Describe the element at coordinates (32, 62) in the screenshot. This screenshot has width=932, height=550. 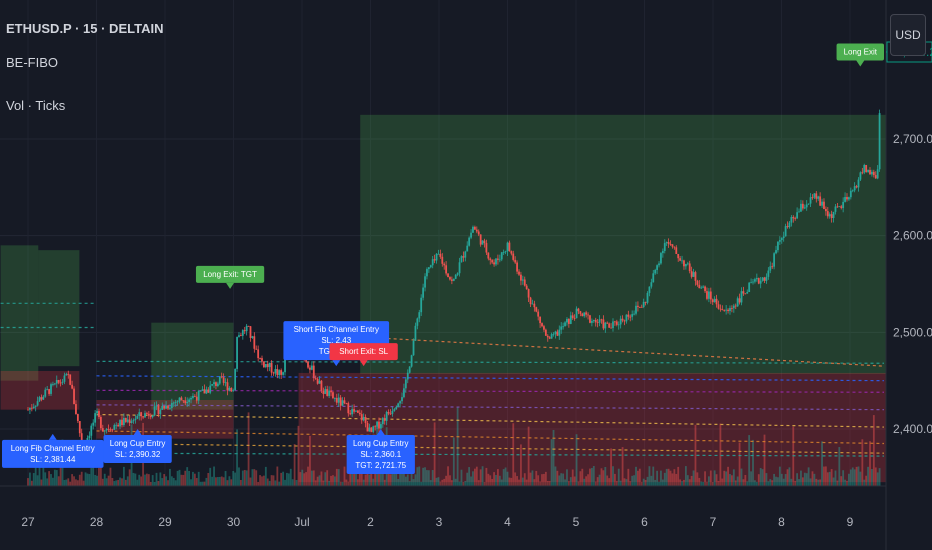
I see `indicator-befibo: BE-FIBO` at that location.